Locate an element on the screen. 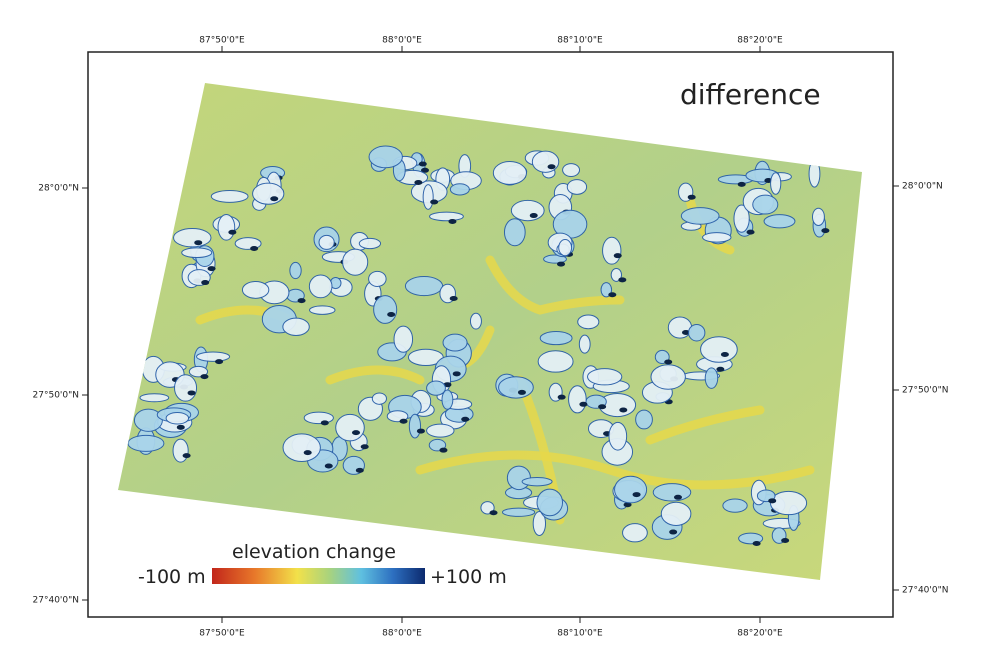 This screenshot has width=1000, height=661. legend-title: elevation change is located at coordinates (314, 552).